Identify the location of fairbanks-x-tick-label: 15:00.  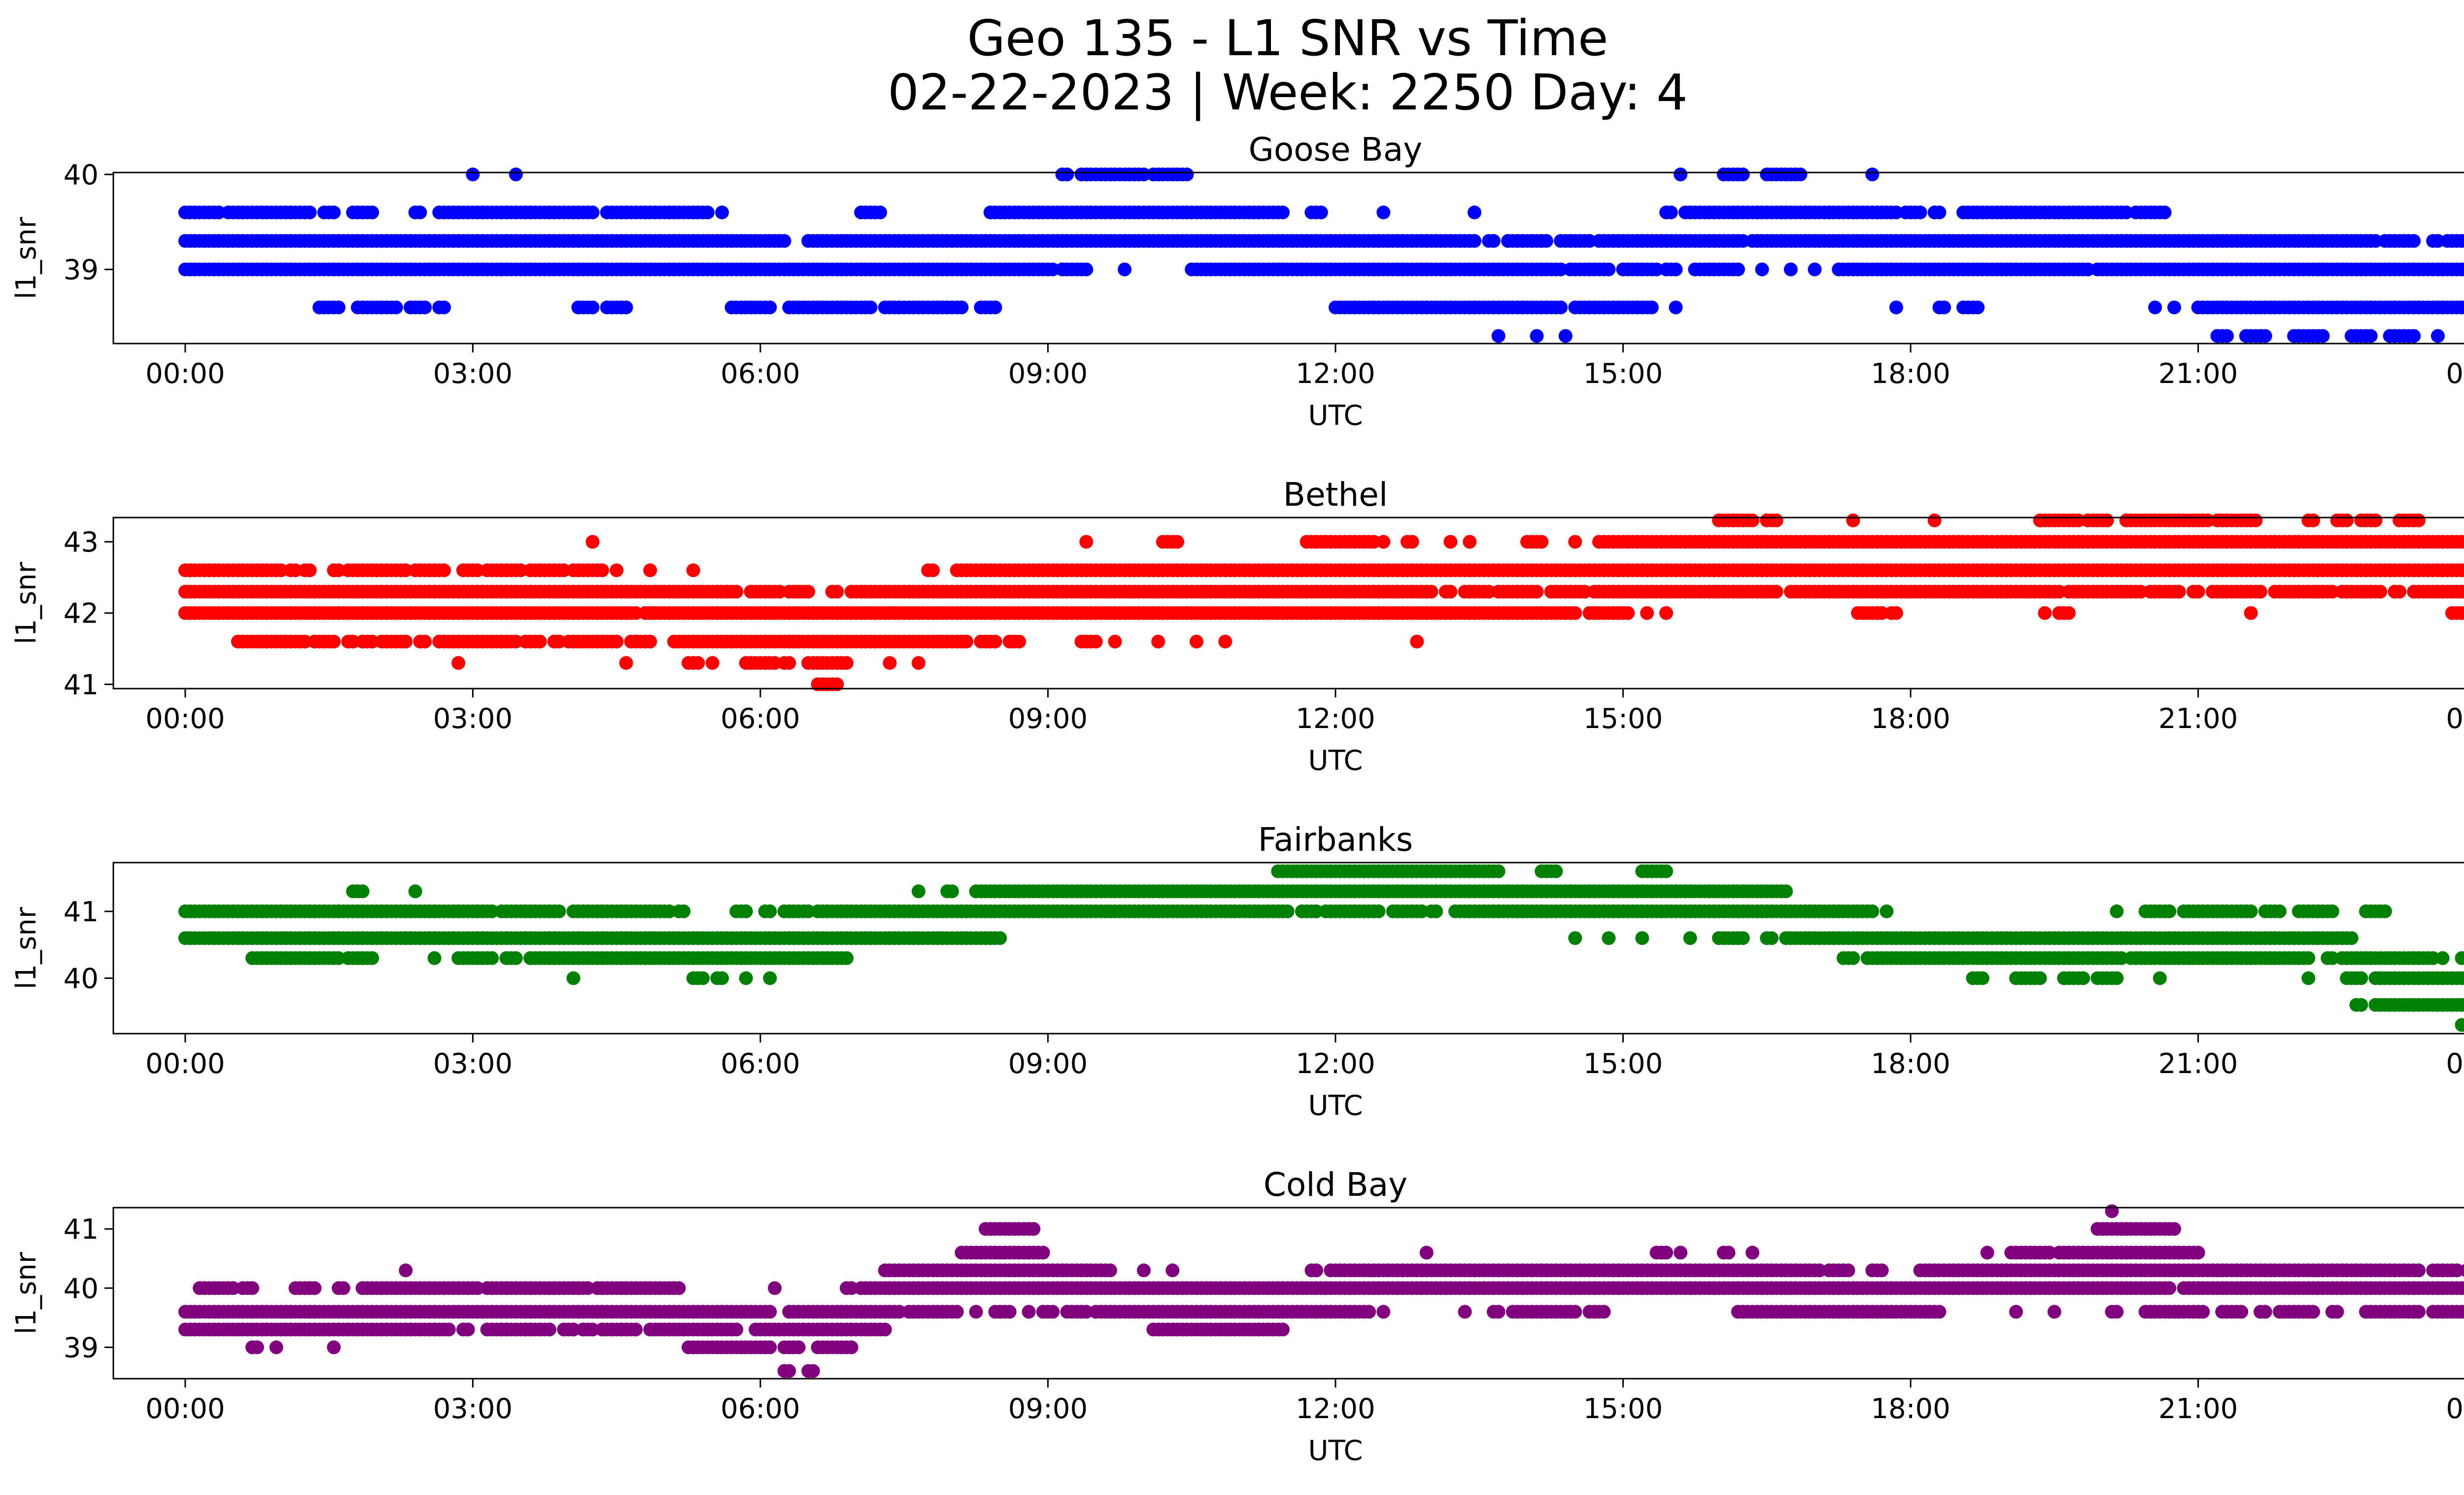
(1623, 1064).